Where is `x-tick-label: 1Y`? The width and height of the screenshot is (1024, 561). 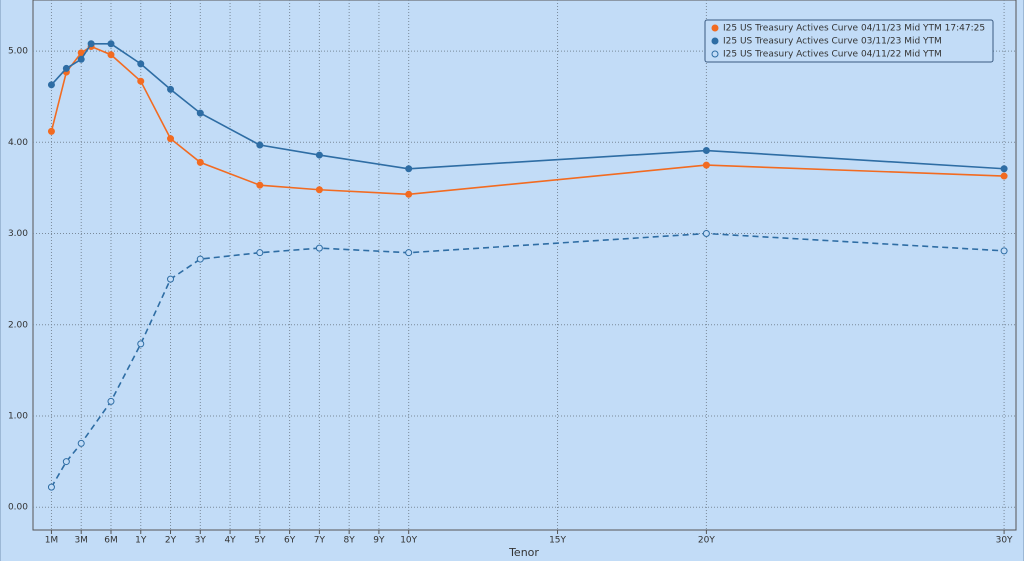
x-tick-label: 1Y is located at coordinates (141, 541).